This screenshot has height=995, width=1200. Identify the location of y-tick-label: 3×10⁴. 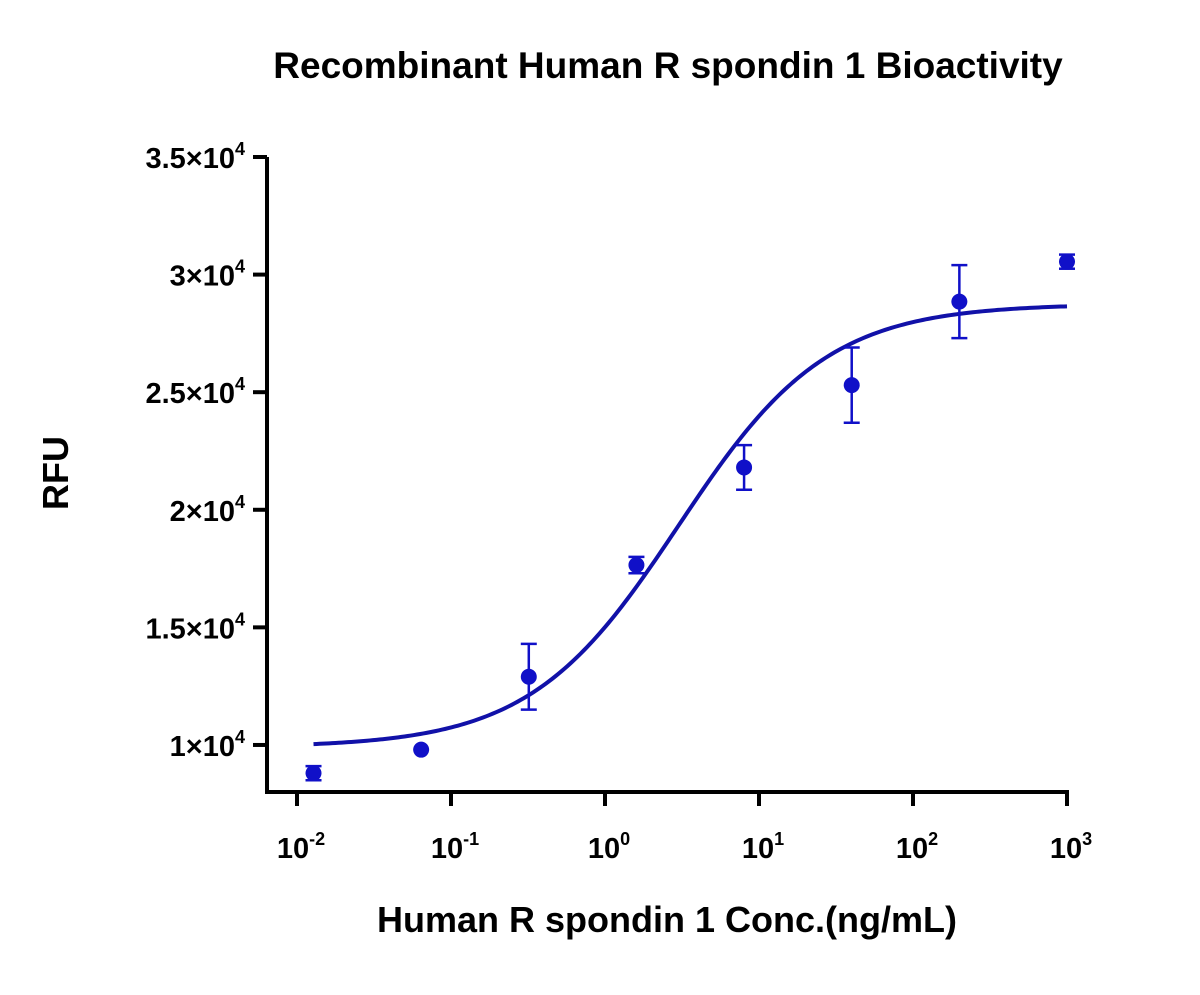
(207, 275).